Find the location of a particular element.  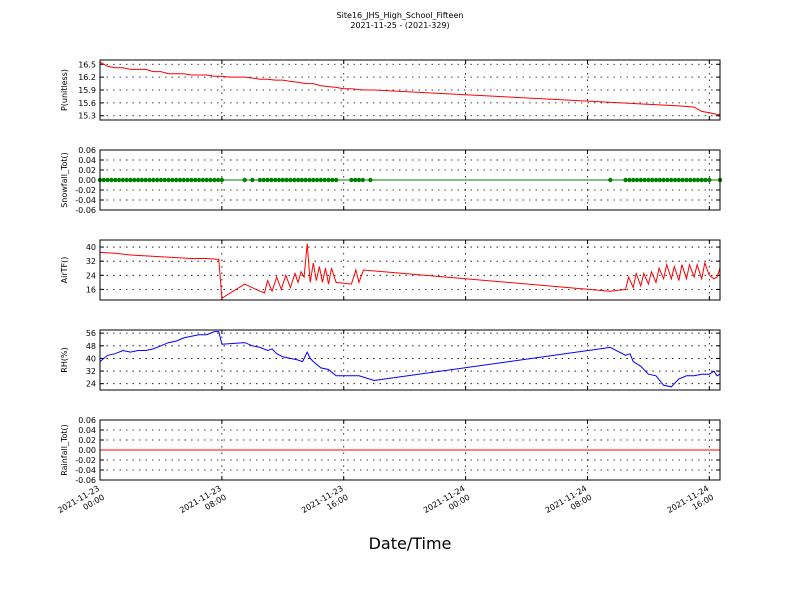

chart-subtitle: 2021-11-25 - (2021-329) is located at coordinates (400, 25).